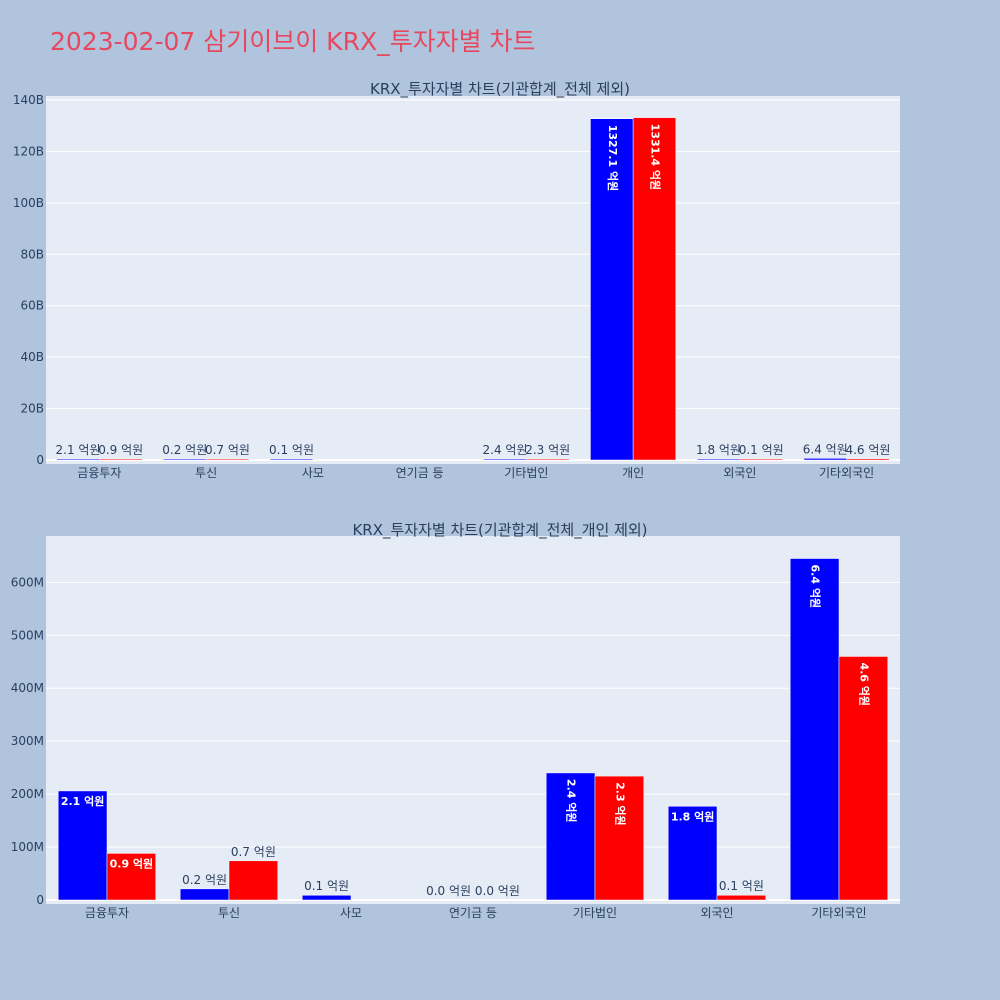 This screenshot has height=1000, width=1000. What do you see at coordinates (27, 582) in the screenshot?
I see `y-tick-label: 600M` at bounding box center [27, 582].